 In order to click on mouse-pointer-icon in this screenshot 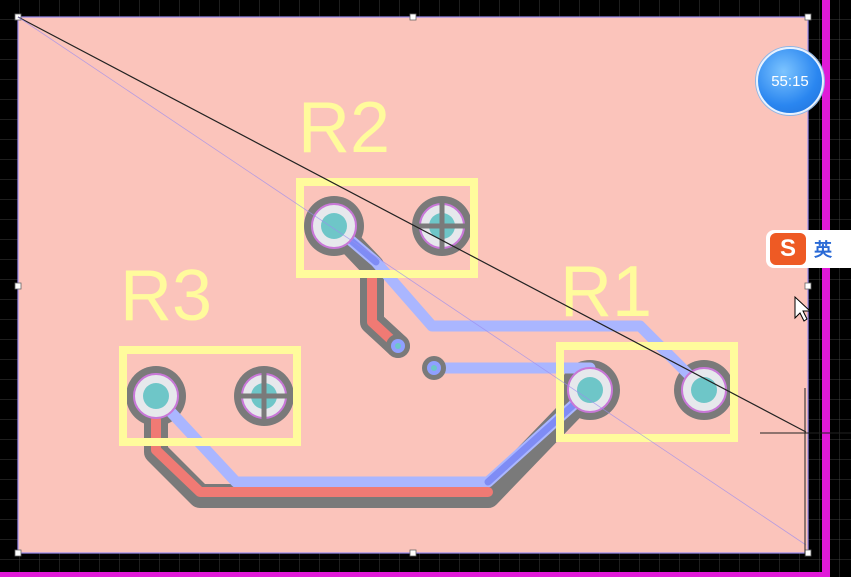, I will do `click(803, 308)`.